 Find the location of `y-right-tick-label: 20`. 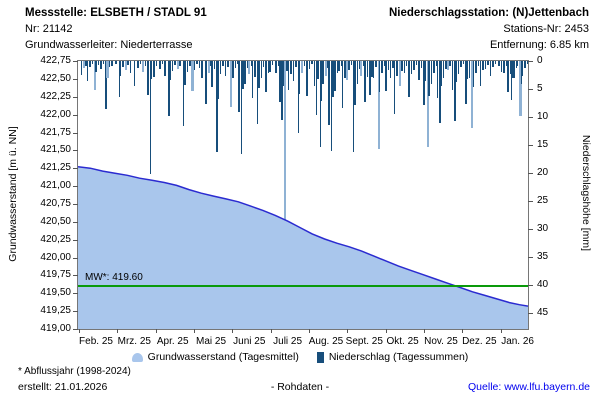

y-right-tick-label: 20 is located at coordinates (543, 172).